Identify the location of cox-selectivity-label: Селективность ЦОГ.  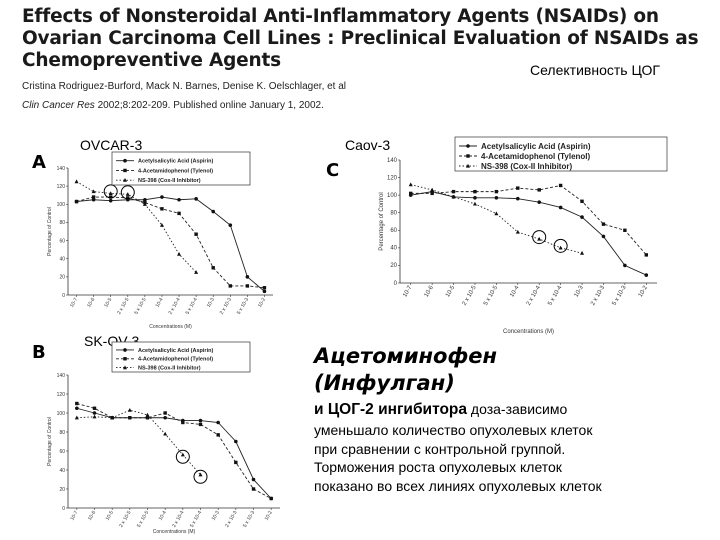
(595, 70).